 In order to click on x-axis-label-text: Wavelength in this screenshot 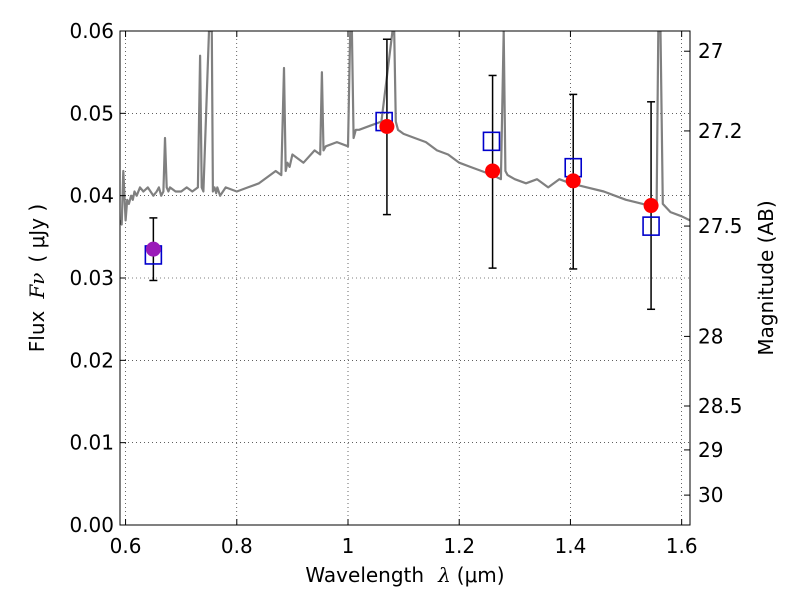, I will do `click(364, 575)`.